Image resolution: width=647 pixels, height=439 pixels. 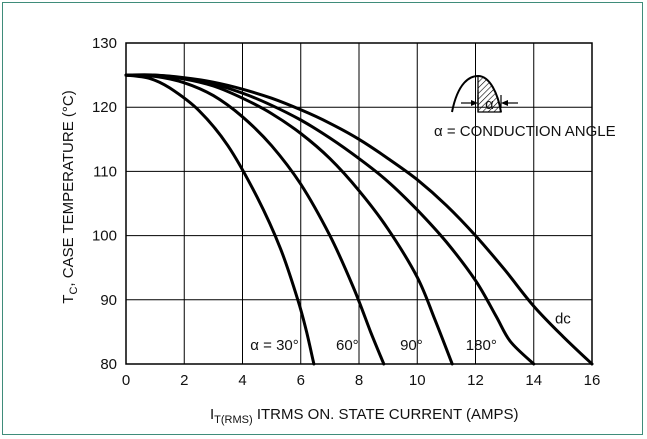 What do you see at coordinates (592, 380) in the screenshot?
I see `x-tick-label: 16` at bounding box center [592, 380].